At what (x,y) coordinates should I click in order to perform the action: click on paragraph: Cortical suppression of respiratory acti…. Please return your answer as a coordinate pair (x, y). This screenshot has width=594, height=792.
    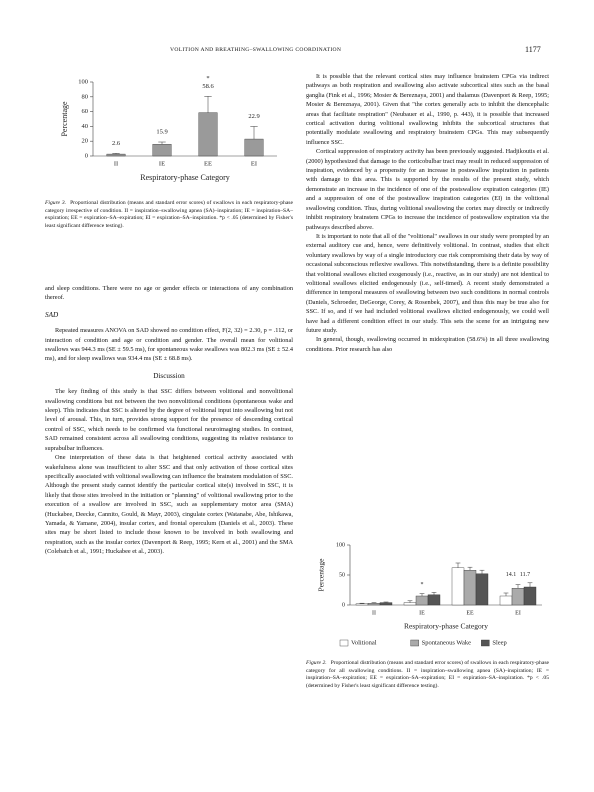
    Looking at the image, I should click on (427, 189).